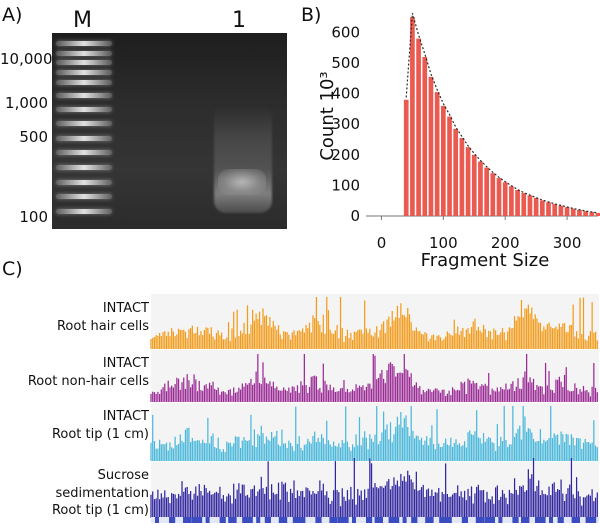 Image resolution: width=600 pixels, height=529 pixels. I want to click on gel-lane-m-label: M, so click(82, 20).